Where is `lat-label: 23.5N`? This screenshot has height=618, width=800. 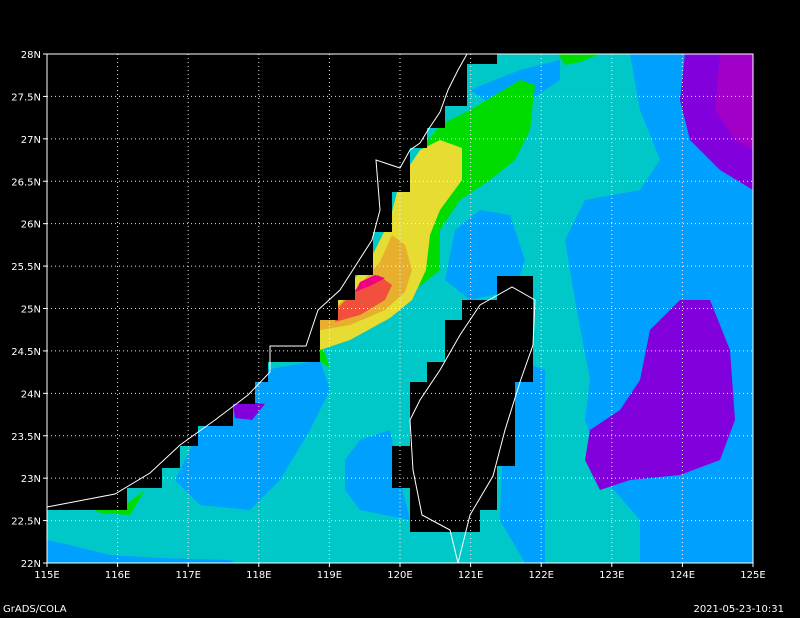
lat-label: 23.5N is located at coordinates (26, 437).